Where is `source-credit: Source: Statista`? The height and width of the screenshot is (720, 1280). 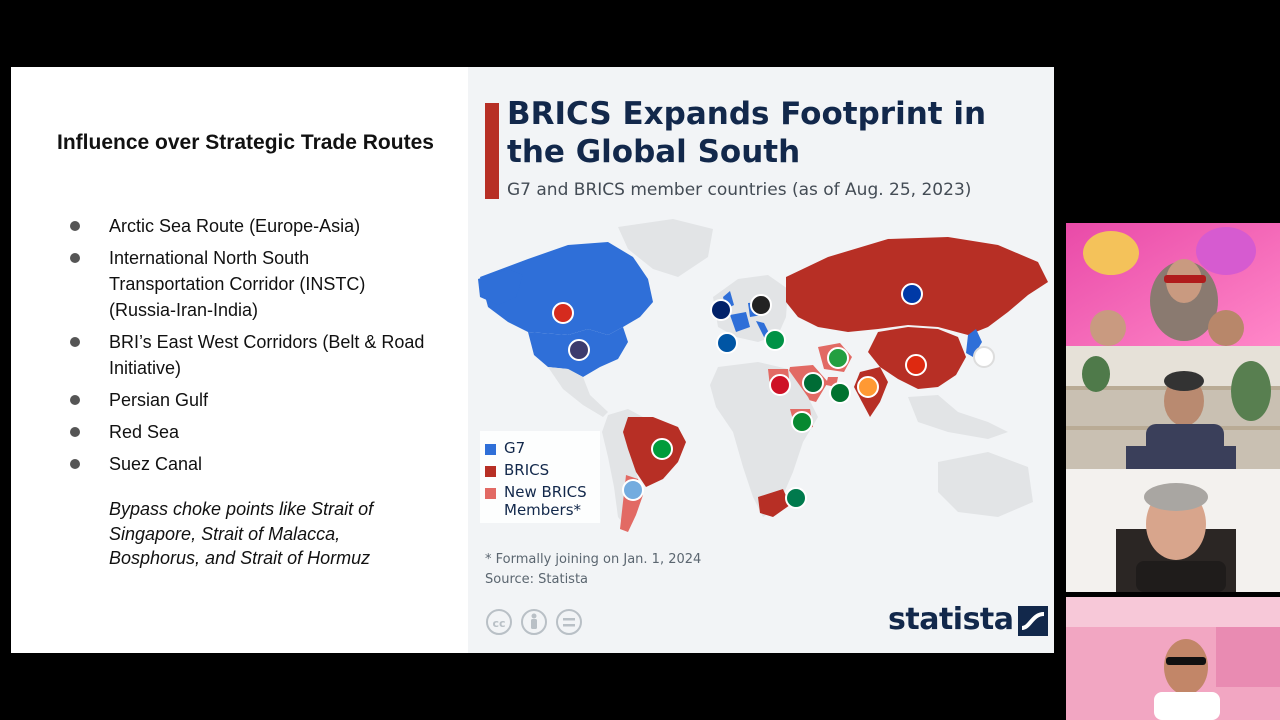
source-credit: Source: Statista is located at coordinates (537, 579).